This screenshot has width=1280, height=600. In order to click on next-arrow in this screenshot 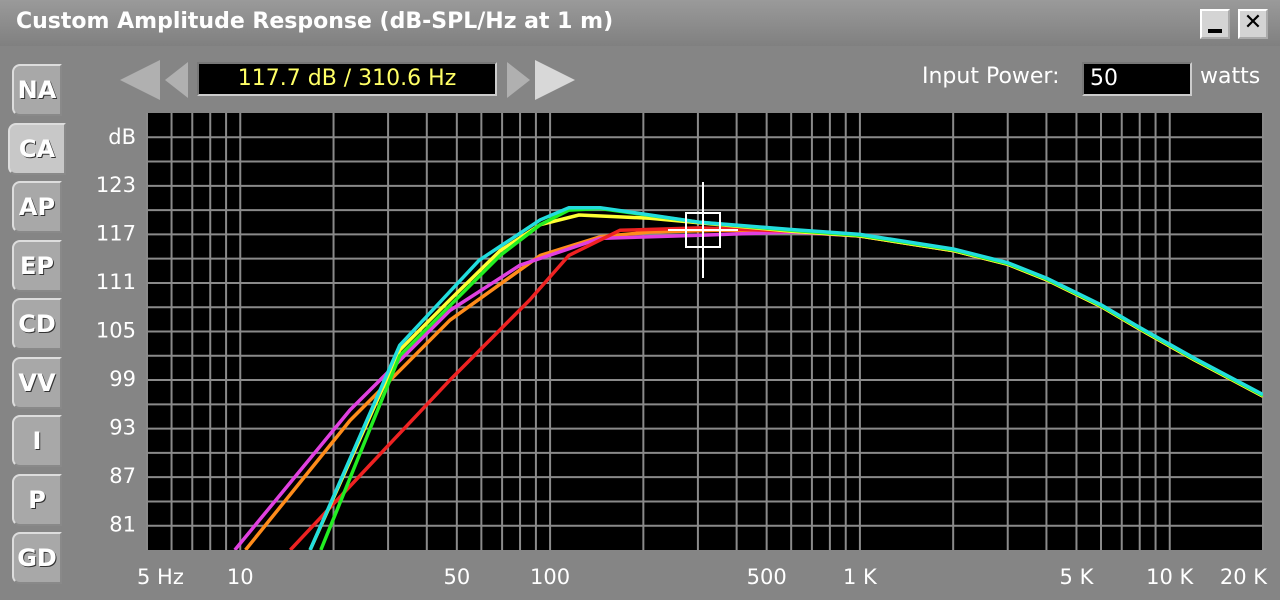, I will do `click(518, 80)`.